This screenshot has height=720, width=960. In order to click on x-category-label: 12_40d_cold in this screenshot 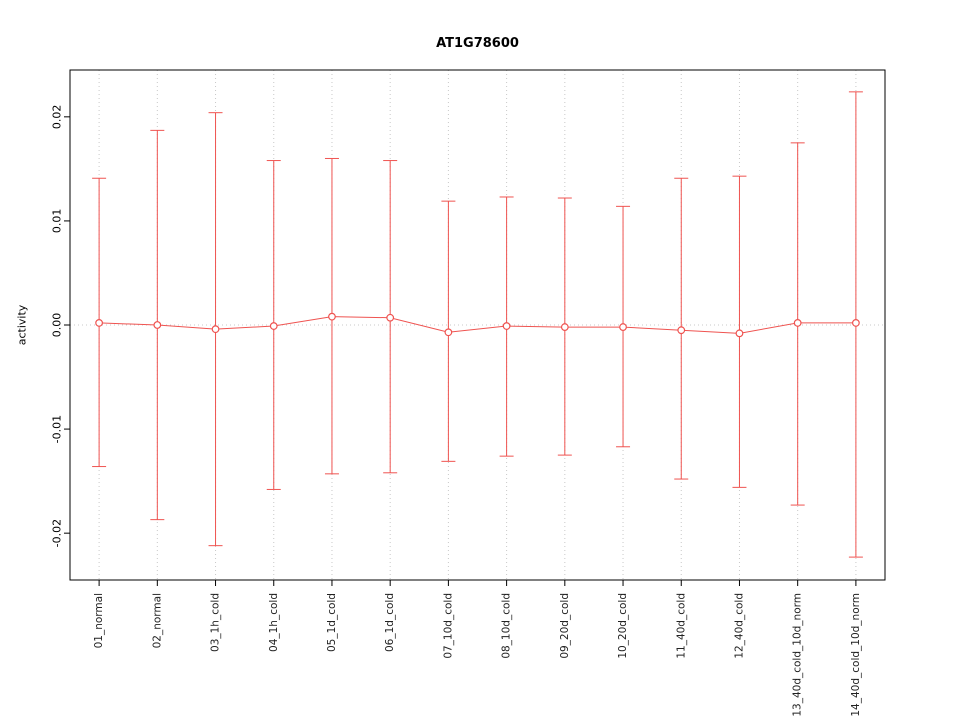, I will do `click(739, 626)`.